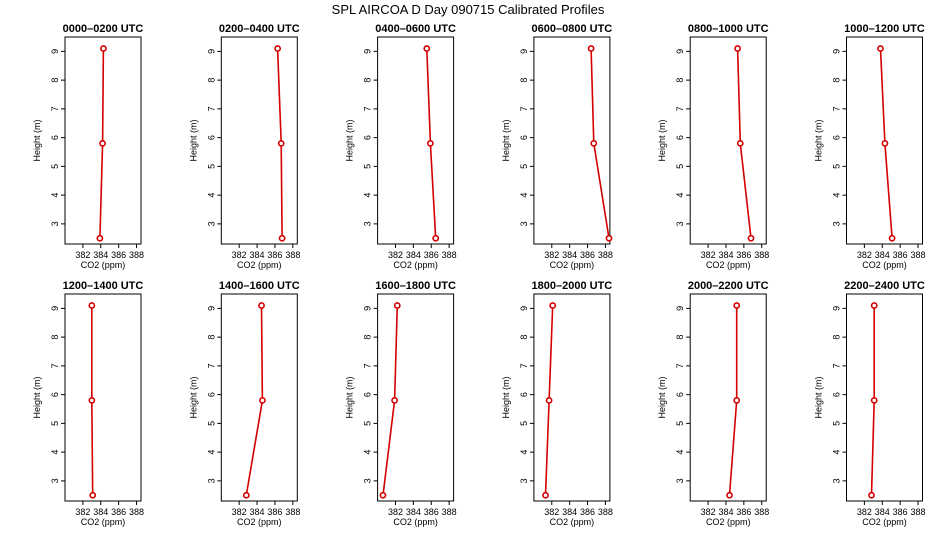 The height and width of the screenshot is (540, 936). I want to click on panel-title: 0200–0400 UTC, so click(259, 29).